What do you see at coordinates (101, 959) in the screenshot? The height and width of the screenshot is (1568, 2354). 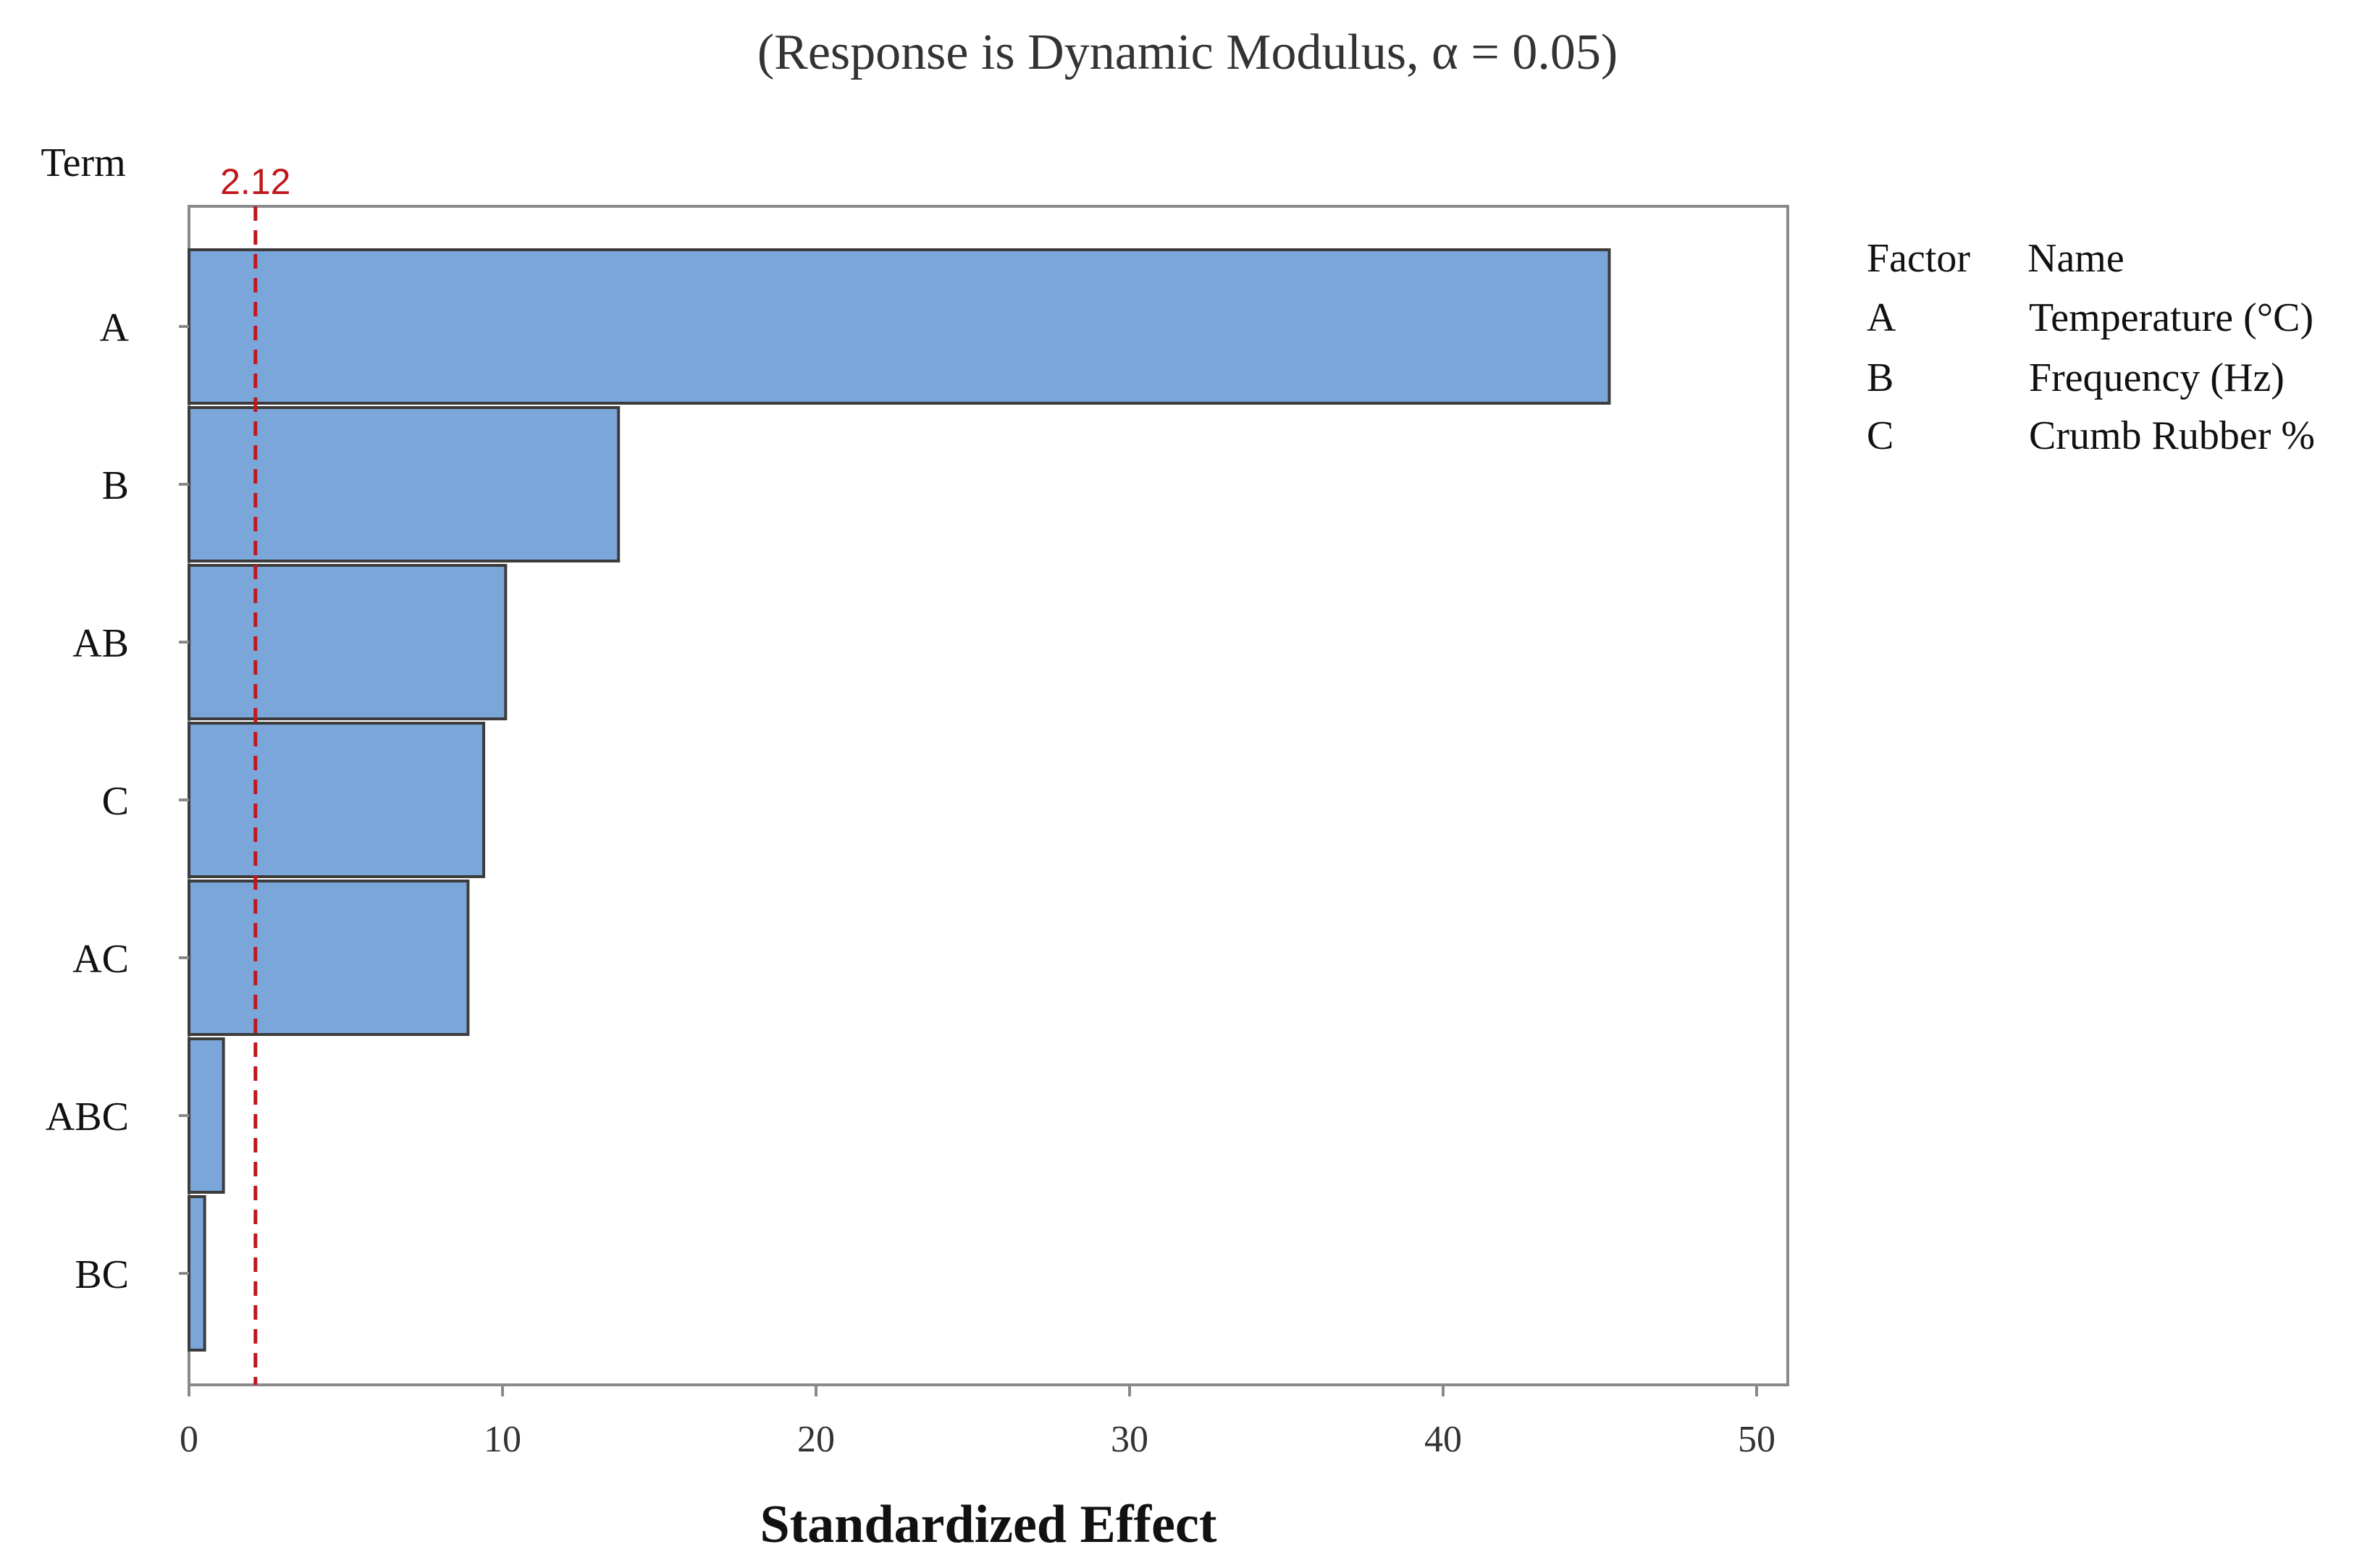 I see `y-tick-label-ac: AC` at bounding box center [101, 959].